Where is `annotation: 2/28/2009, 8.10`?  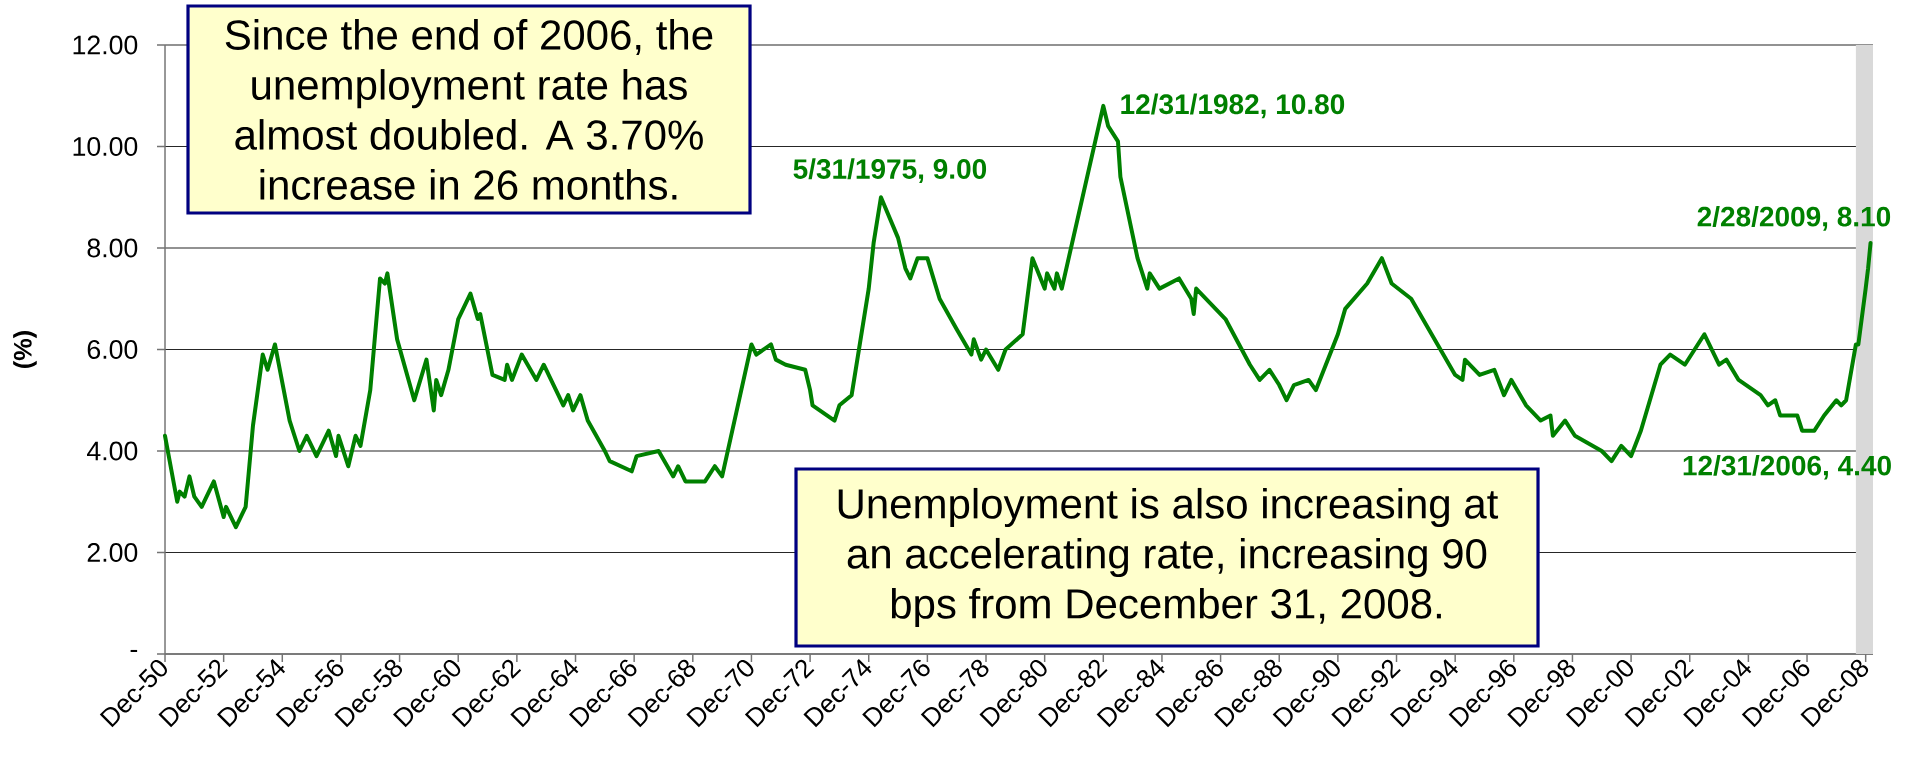
annotation: 2/28/2009, 8.10 is located at coordinates (1794, 218).